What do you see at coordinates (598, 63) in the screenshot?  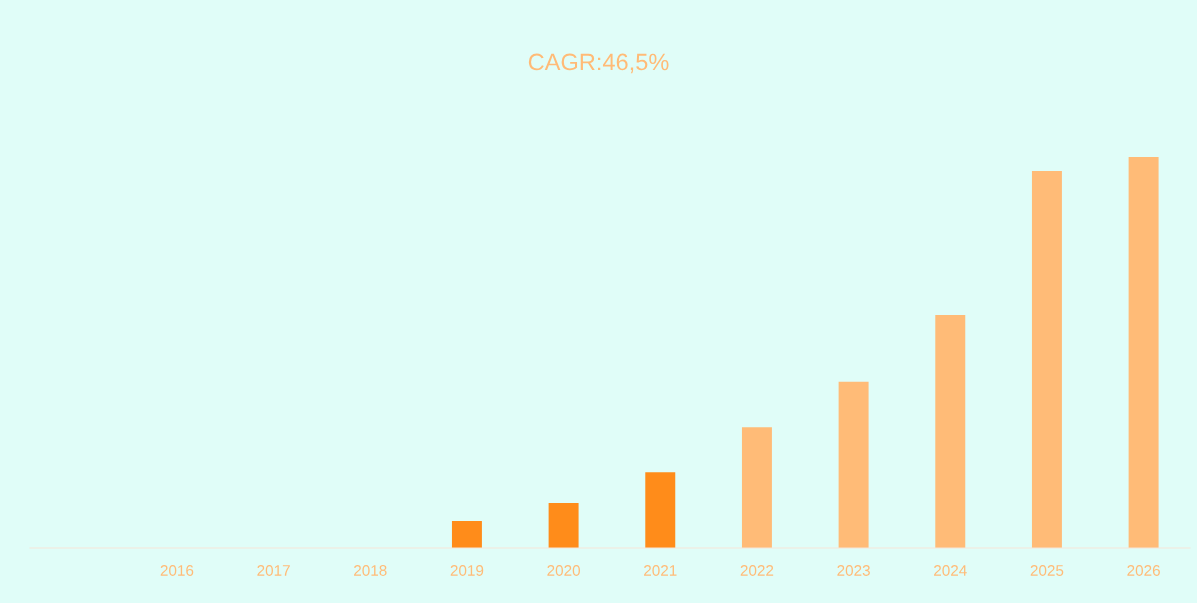 I see `chart-title: CAGR:46,5%` at bounding box center [598, 63].